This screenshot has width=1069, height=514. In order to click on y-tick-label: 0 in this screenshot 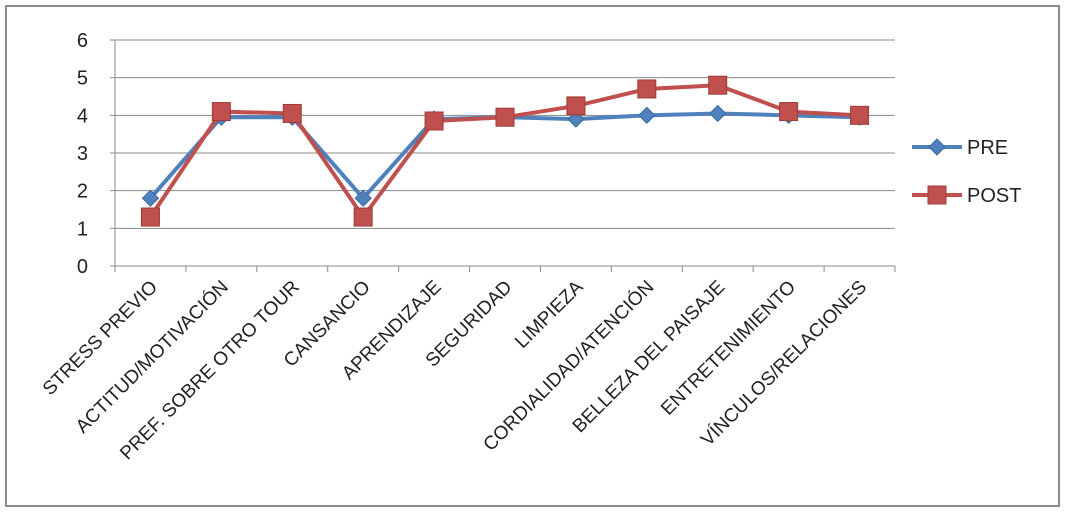, I will do `click(82, 267)`.